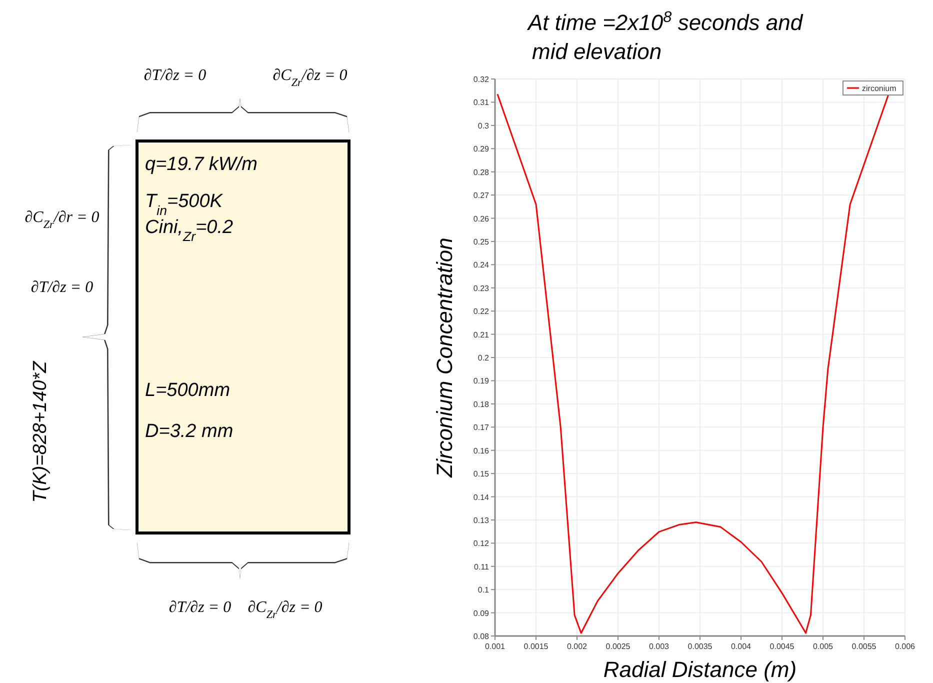  Describe the element at coordinates (481, 381) in the screenshot. I see `y-tick-label: 0.19` at that location.